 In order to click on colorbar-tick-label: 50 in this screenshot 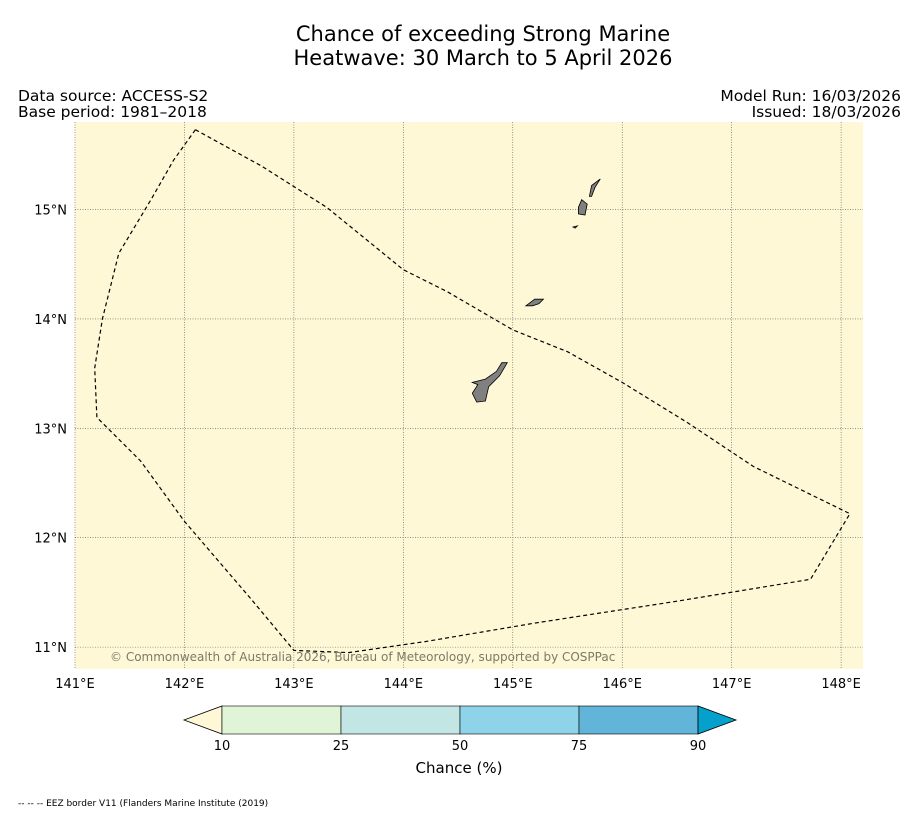, I will do `click(460, 746)`.